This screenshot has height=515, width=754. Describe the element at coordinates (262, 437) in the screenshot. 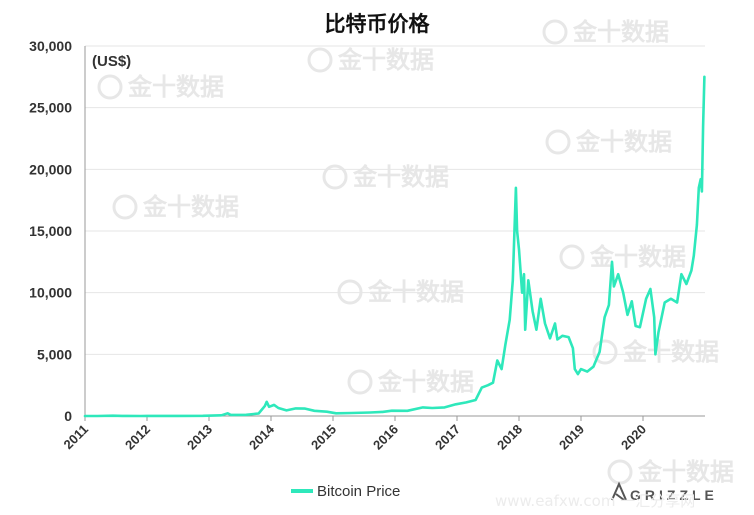

I see `x-tick-label: 2014` at that location.